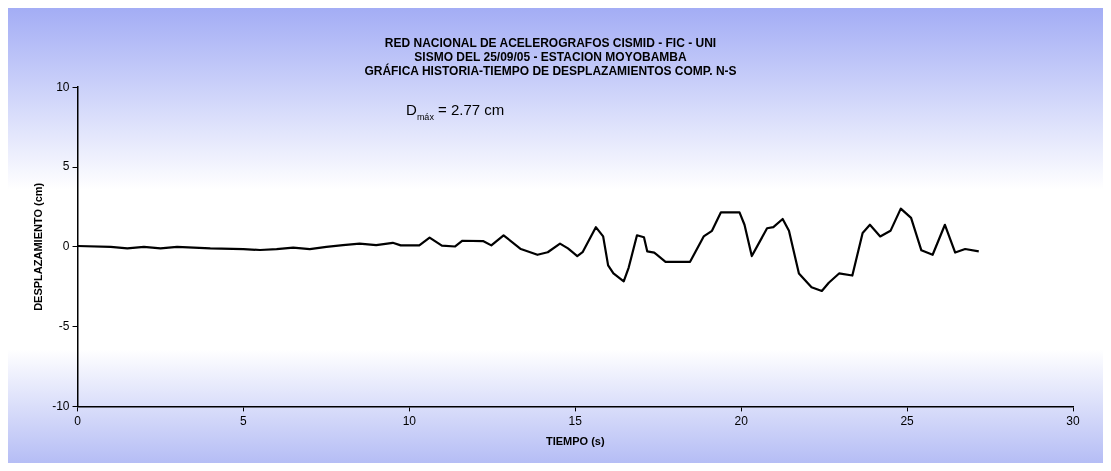  What do you see at coordinates (37, 246) in the screenshot?
I see `y-axis-title: DESPLAZAMIENTO (cm)` at bounding box center [37, 246].